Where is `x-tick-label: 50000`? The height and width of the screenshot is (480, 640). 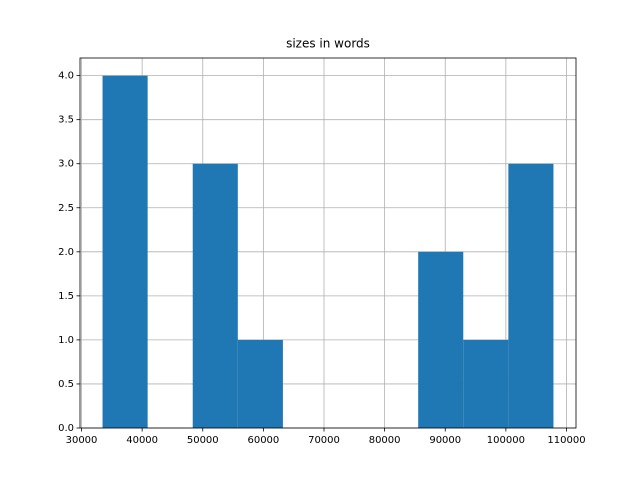 x-tick-label: 50000 is located at coordinates (203, 440).